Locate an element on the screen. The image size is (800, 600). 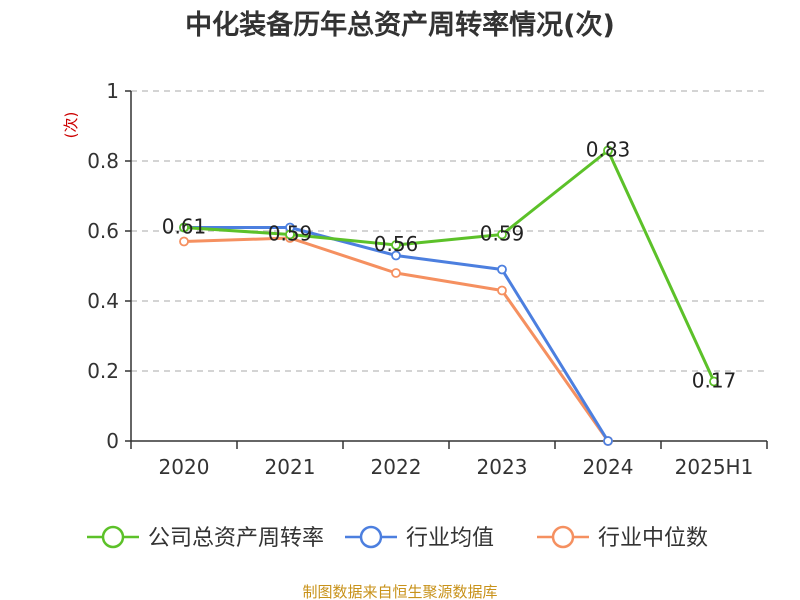
legend-label: 行业均值 is located at coordinates (450, 538).